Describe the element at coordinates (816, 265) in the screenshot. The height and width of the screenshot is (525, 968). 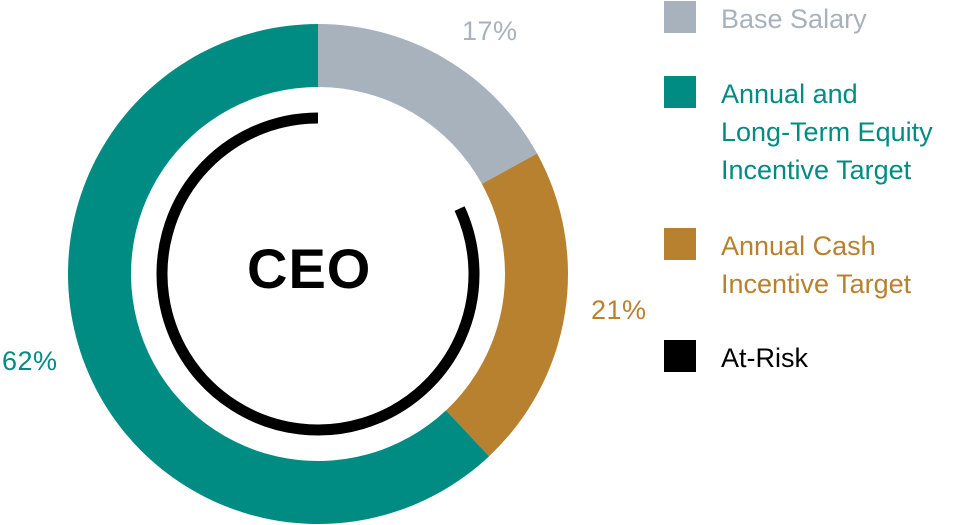
I see `legend-label-cash-incentive: Annual Cash Incentive Target` at that location.